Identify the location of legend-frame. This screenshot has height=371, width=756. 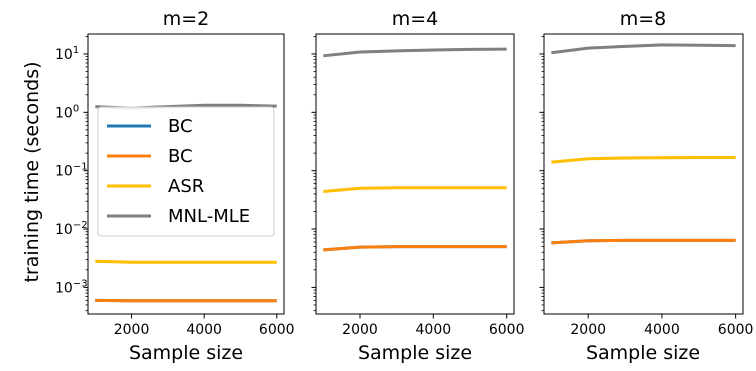
(186, 171).